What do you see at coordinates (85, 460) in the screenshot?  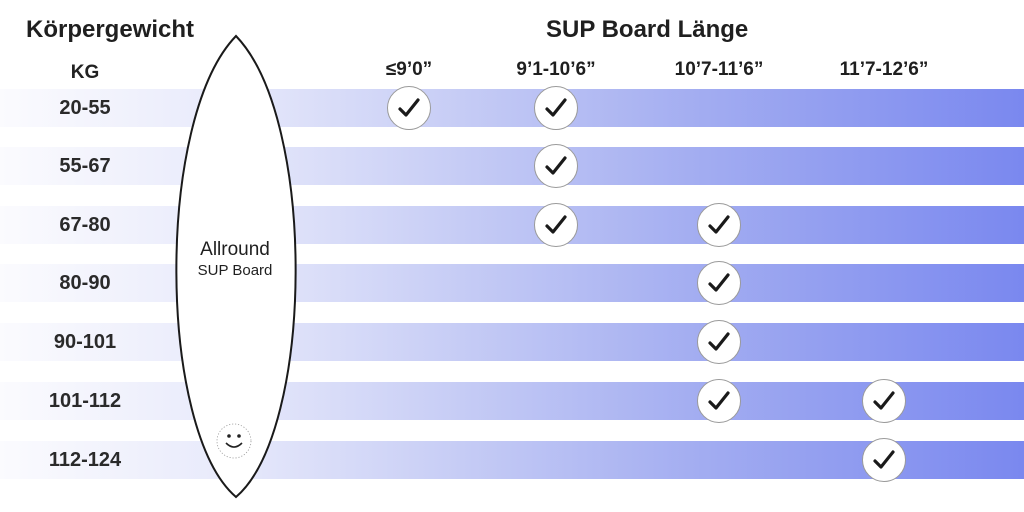 I see `row-label: 112-124` at bounding box center [85, 460].